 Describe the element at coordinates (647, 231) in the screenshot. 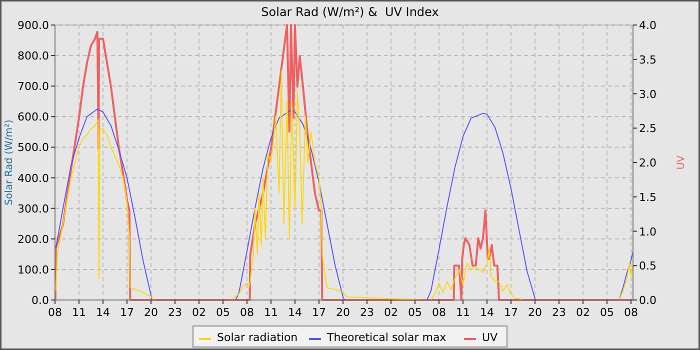

I see `y2-tick-label: 1.0` at that location.